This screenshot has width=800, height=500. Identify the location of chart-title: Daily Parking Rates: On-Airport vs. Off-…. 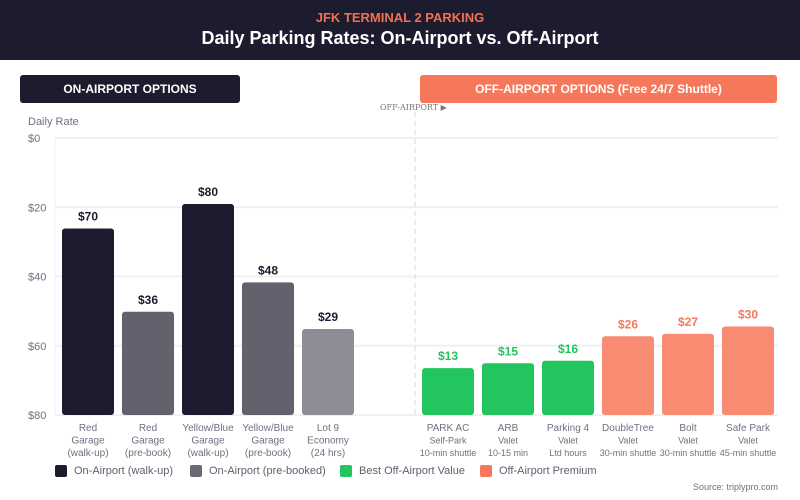
(400, 38).